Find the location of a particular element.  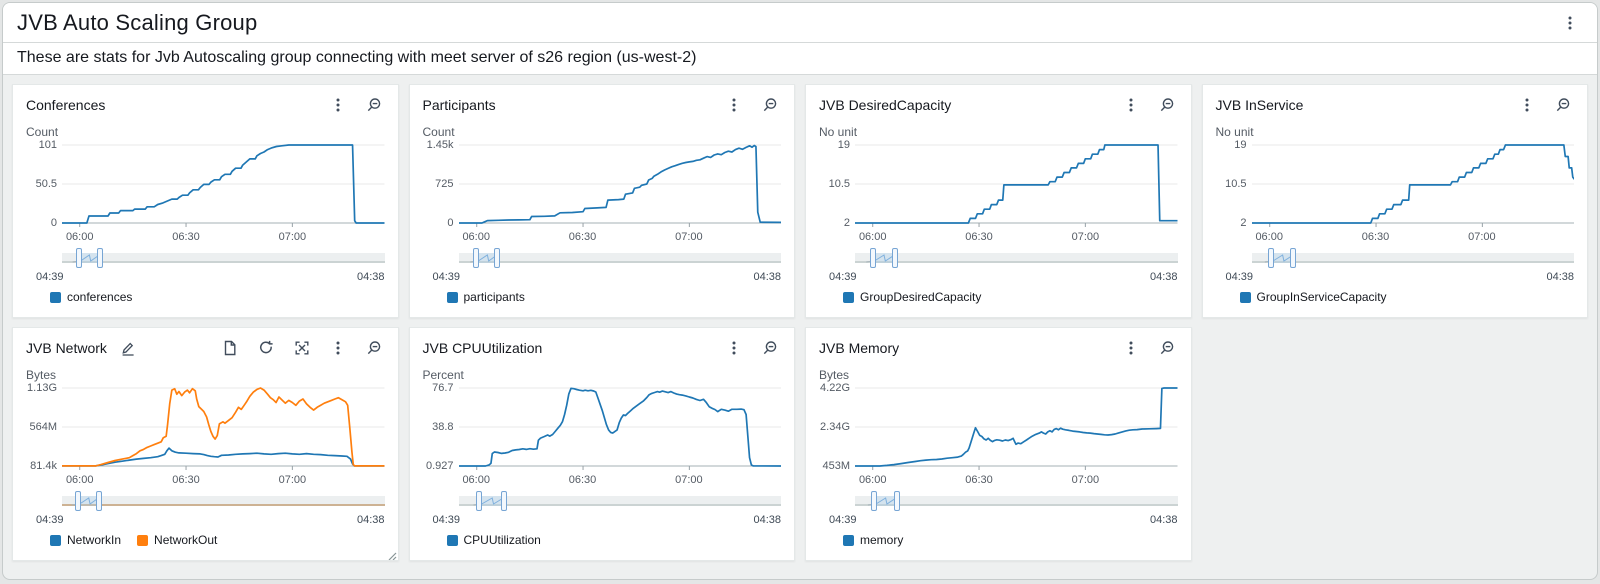

legend-item-CPUUtilization: CPUUtilization is located at coordinates (493, 540).